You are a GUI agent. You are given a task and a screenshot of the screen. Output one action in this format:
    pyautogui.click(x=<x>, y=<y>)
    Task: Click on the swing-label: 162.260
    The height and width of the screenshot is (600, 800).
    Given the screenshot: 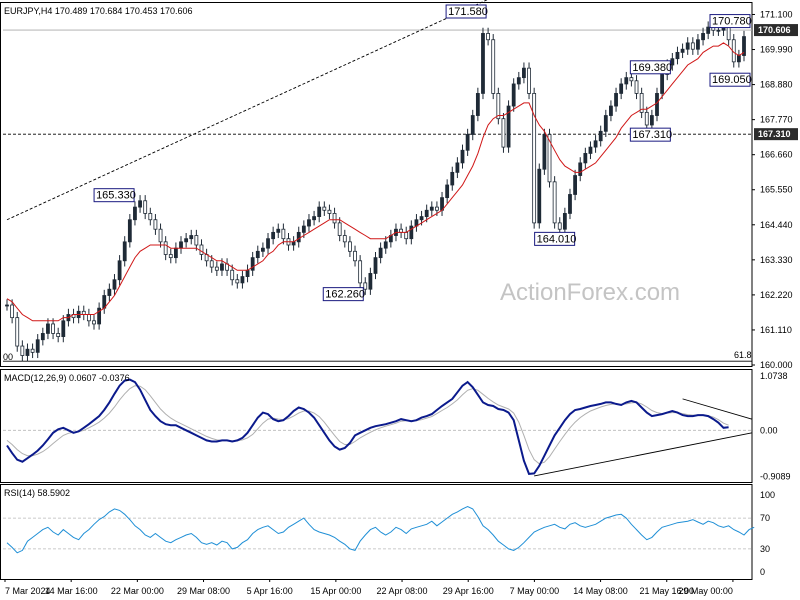 What is the action you would take?
    pyautogui.click(x=345, y=295)
    